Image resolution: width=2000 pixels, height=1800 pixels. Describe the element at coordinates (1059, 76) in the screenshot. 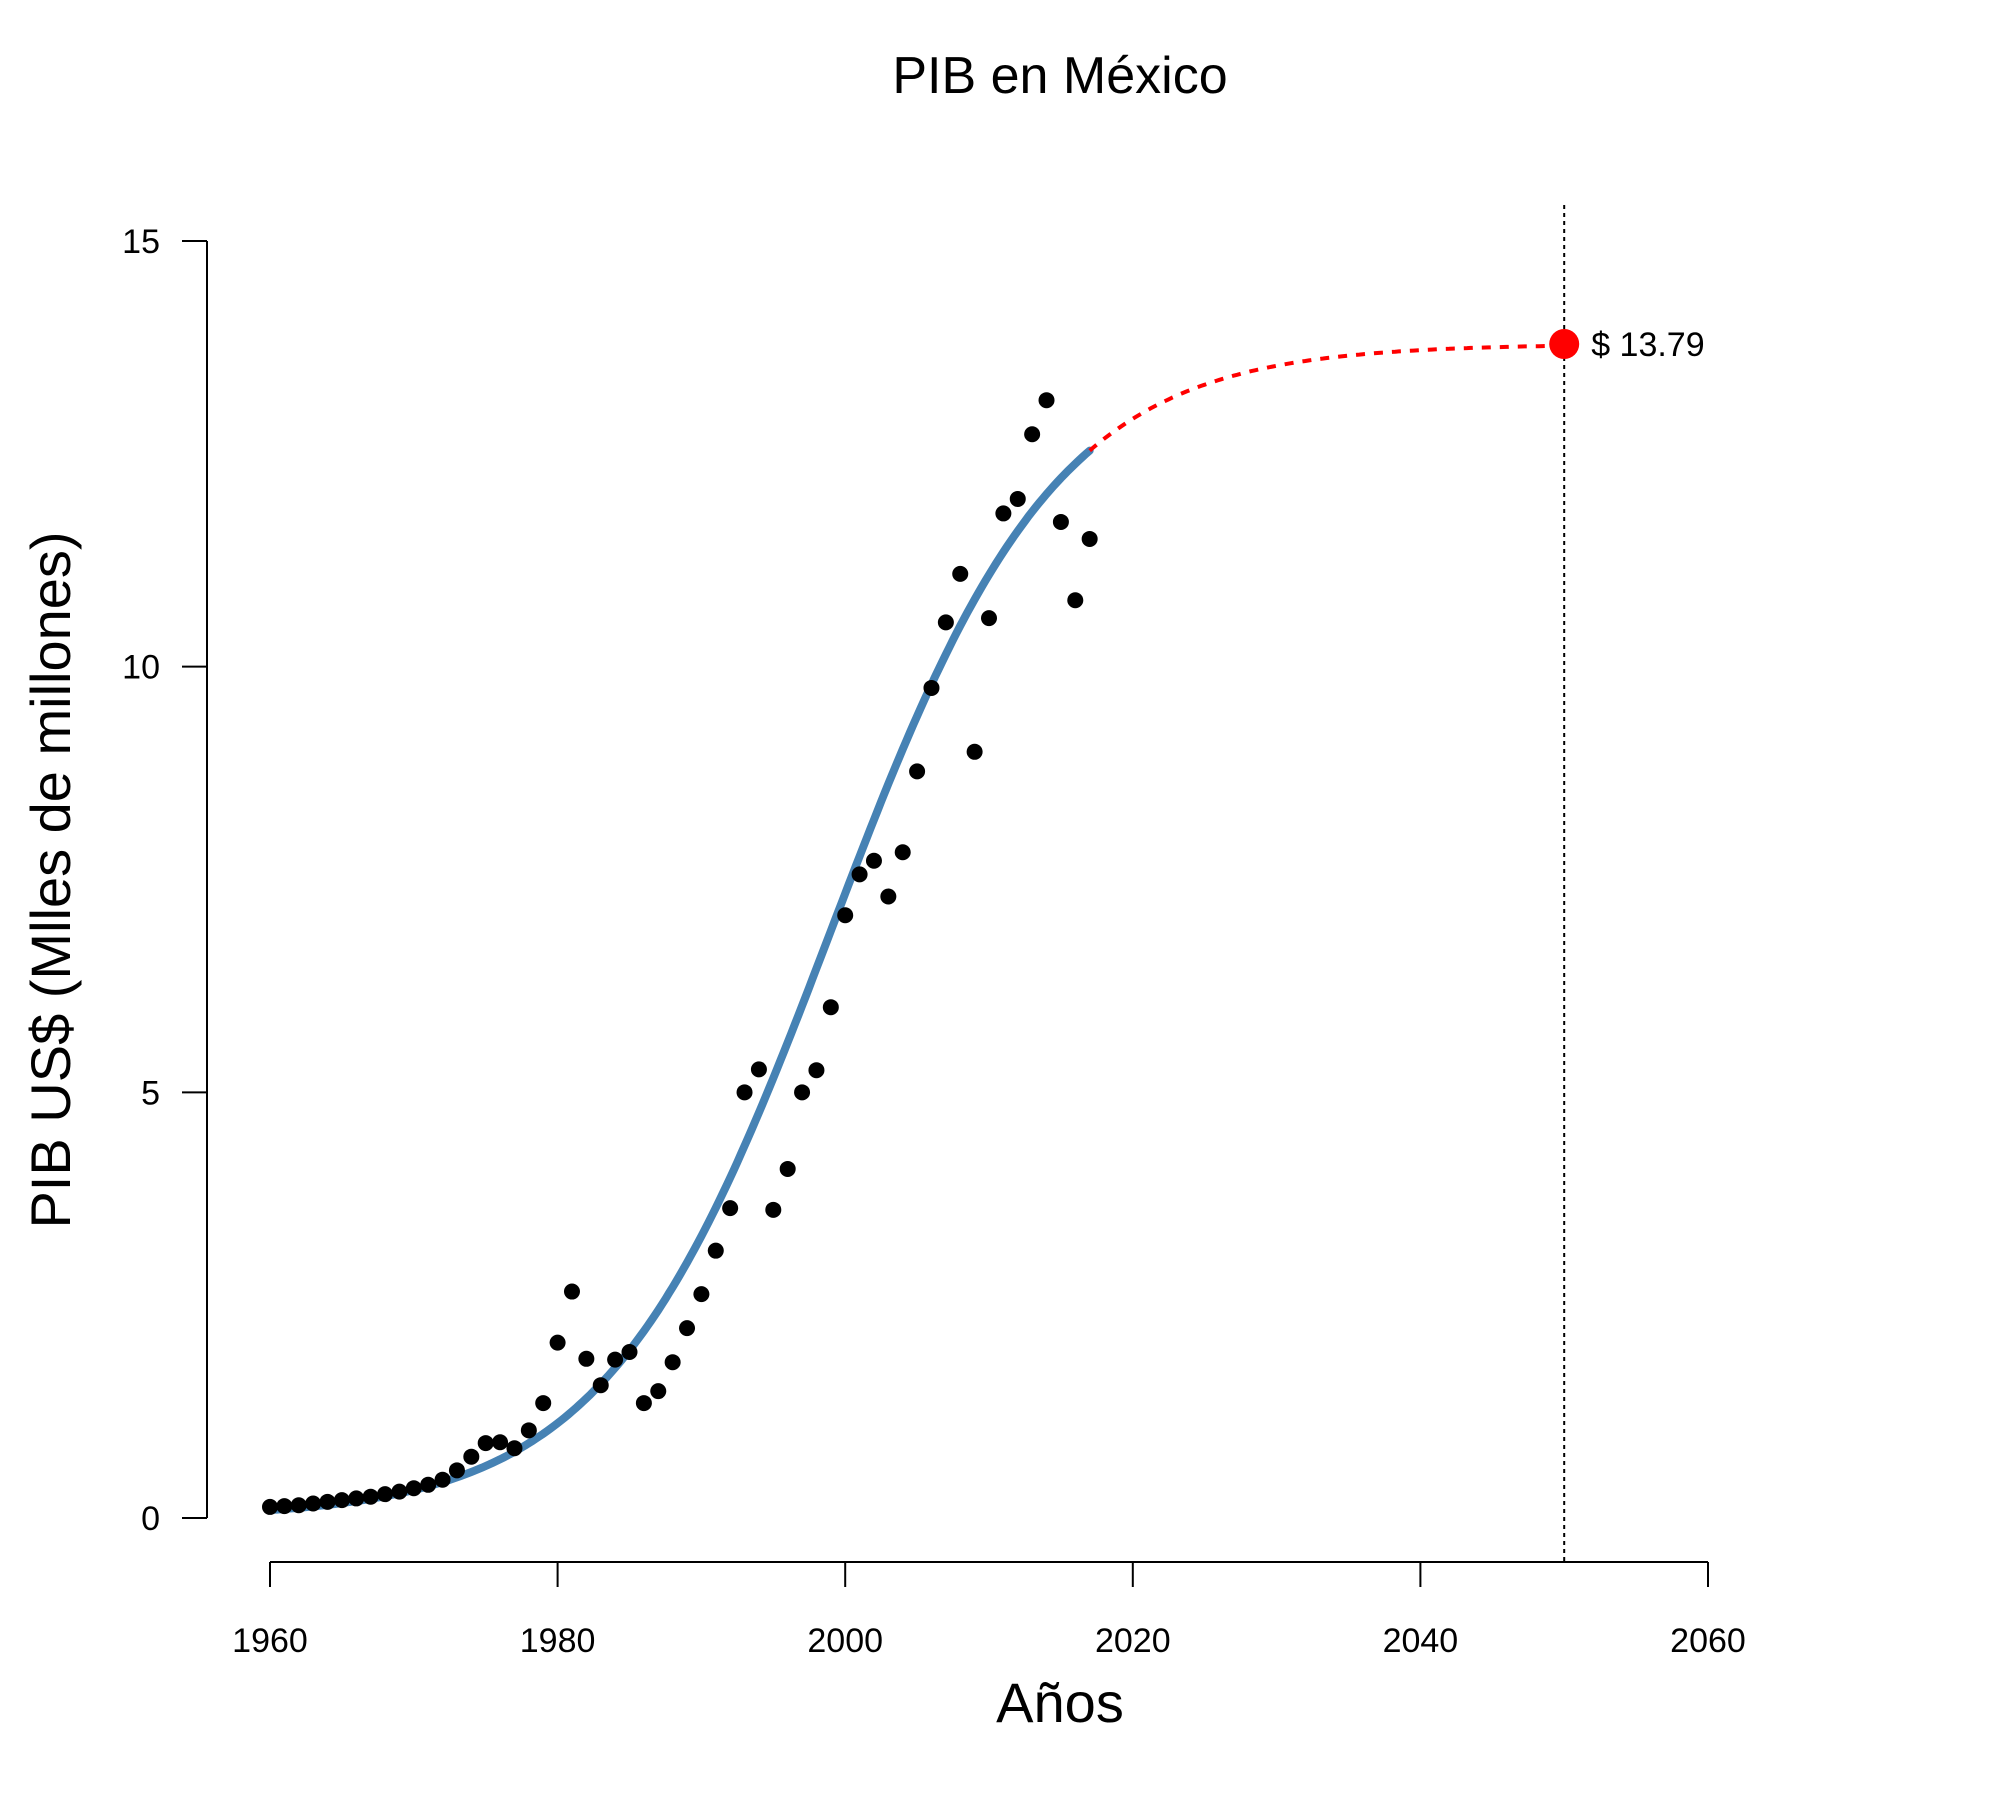

I see `chart-title: PIB en México` at that location.